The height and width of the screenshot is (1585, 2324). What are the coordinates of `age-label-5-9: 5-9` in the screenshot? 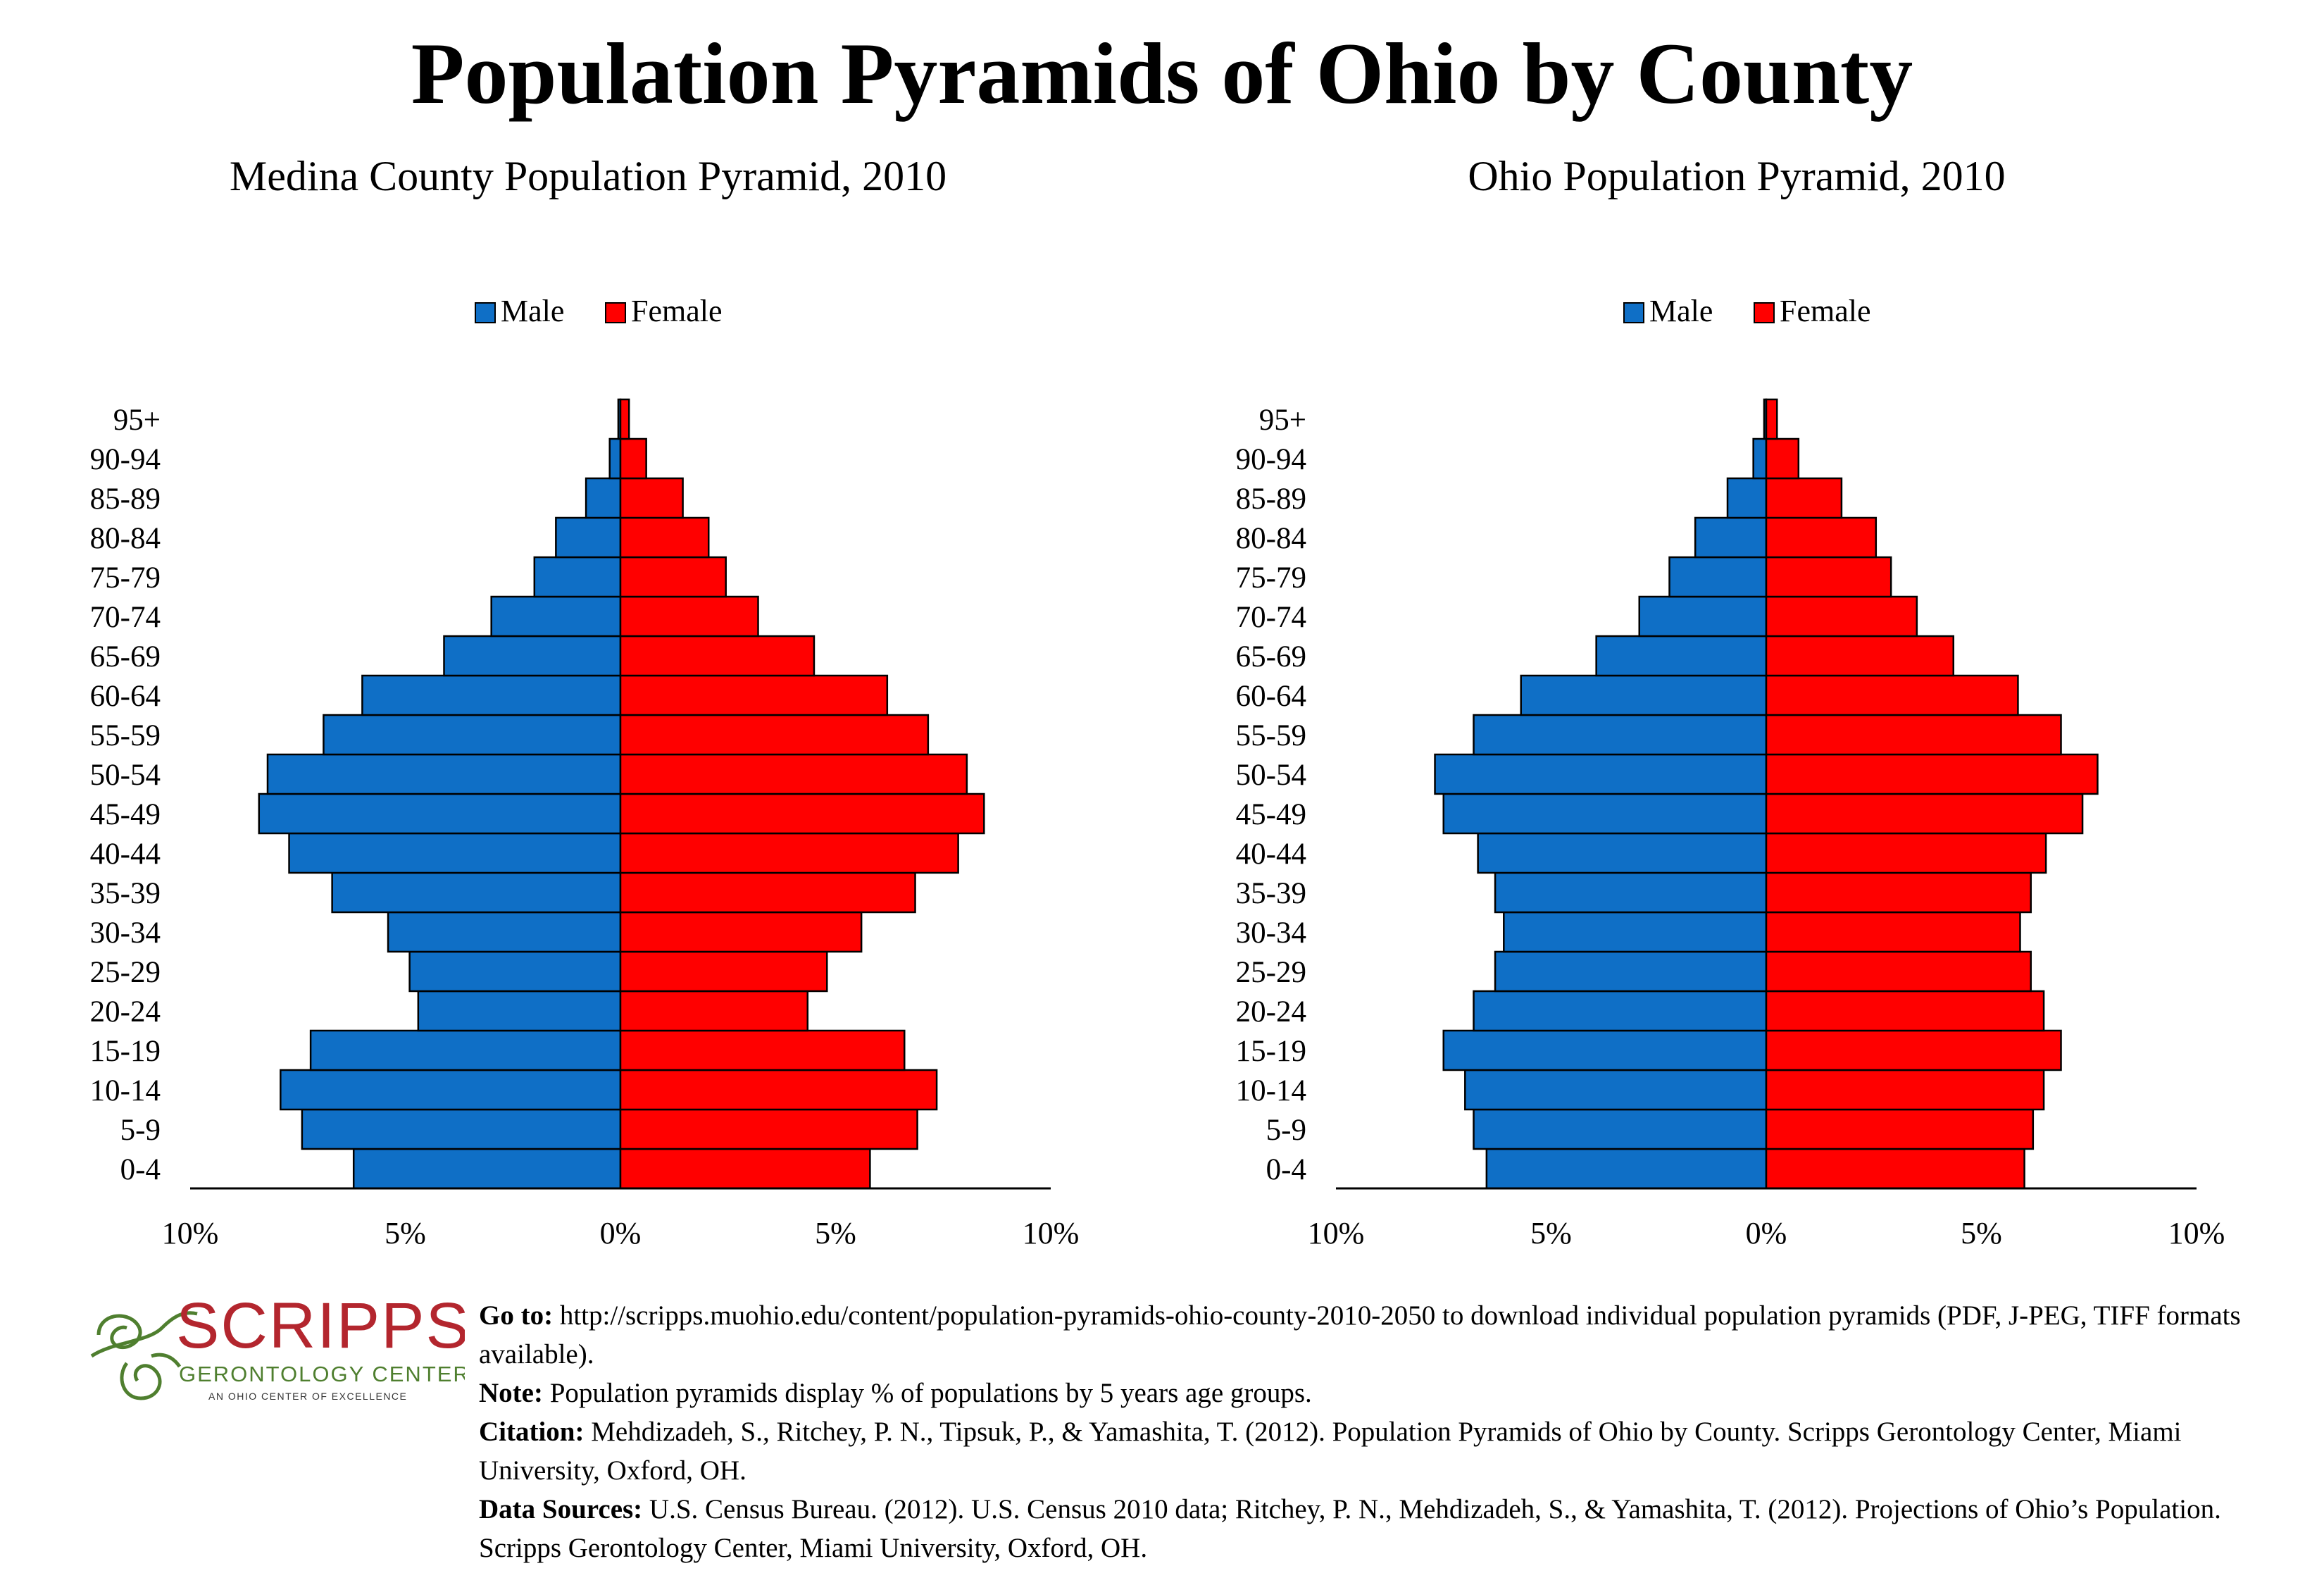 It's located at (140, 1130).